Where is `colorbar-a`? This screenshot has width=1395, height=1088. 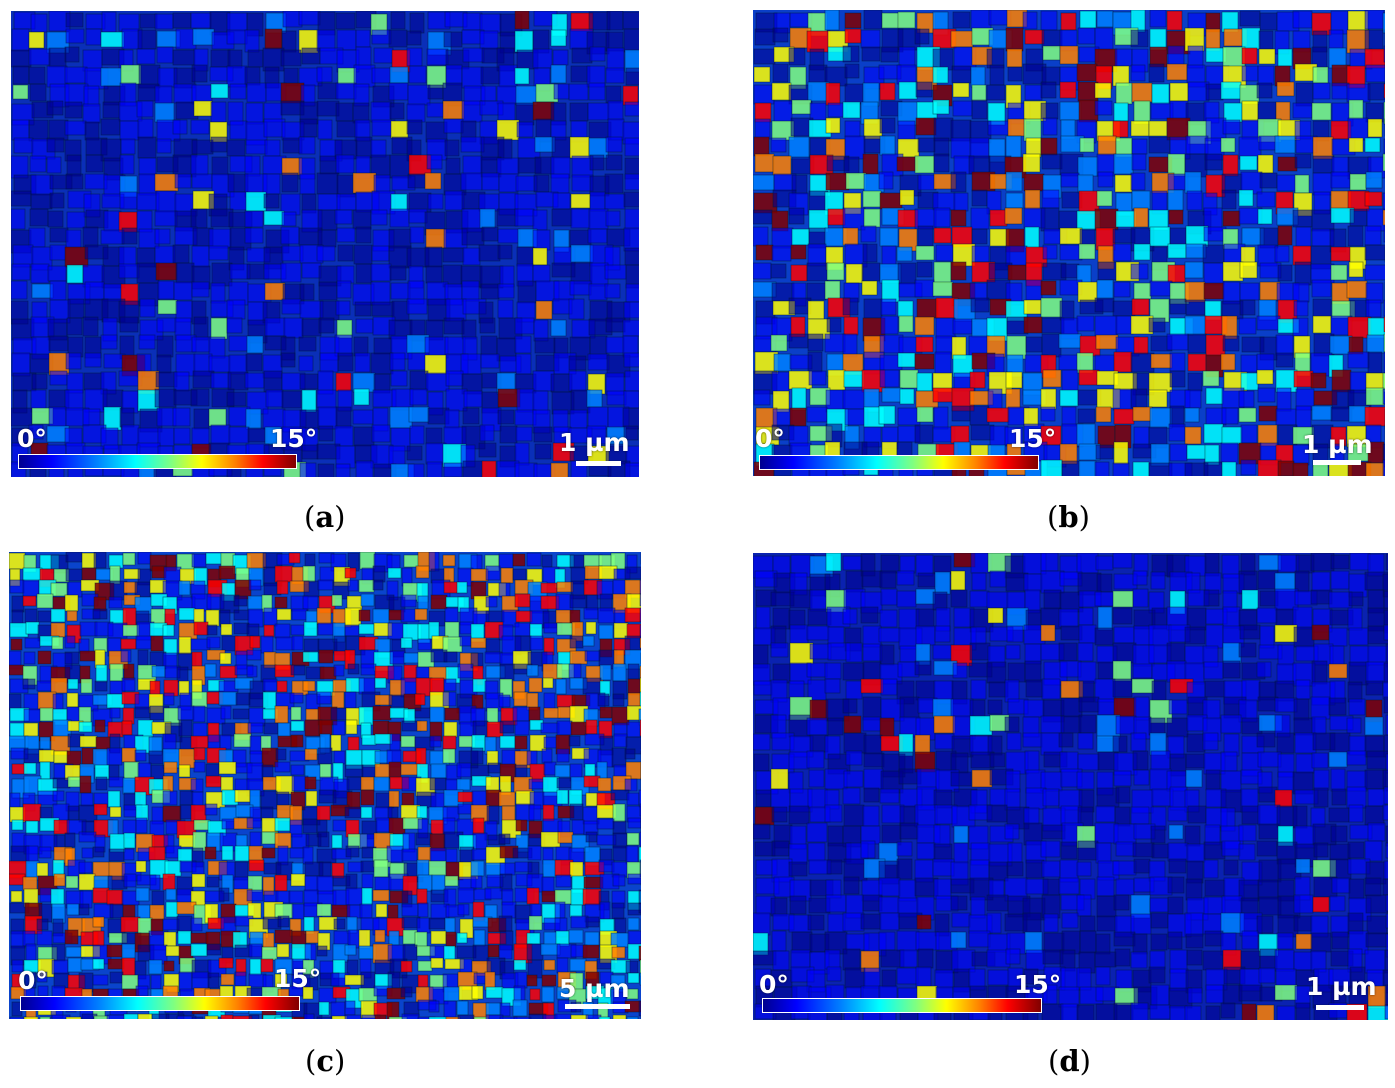
colorbar-a is located at coordinates (157, 461).